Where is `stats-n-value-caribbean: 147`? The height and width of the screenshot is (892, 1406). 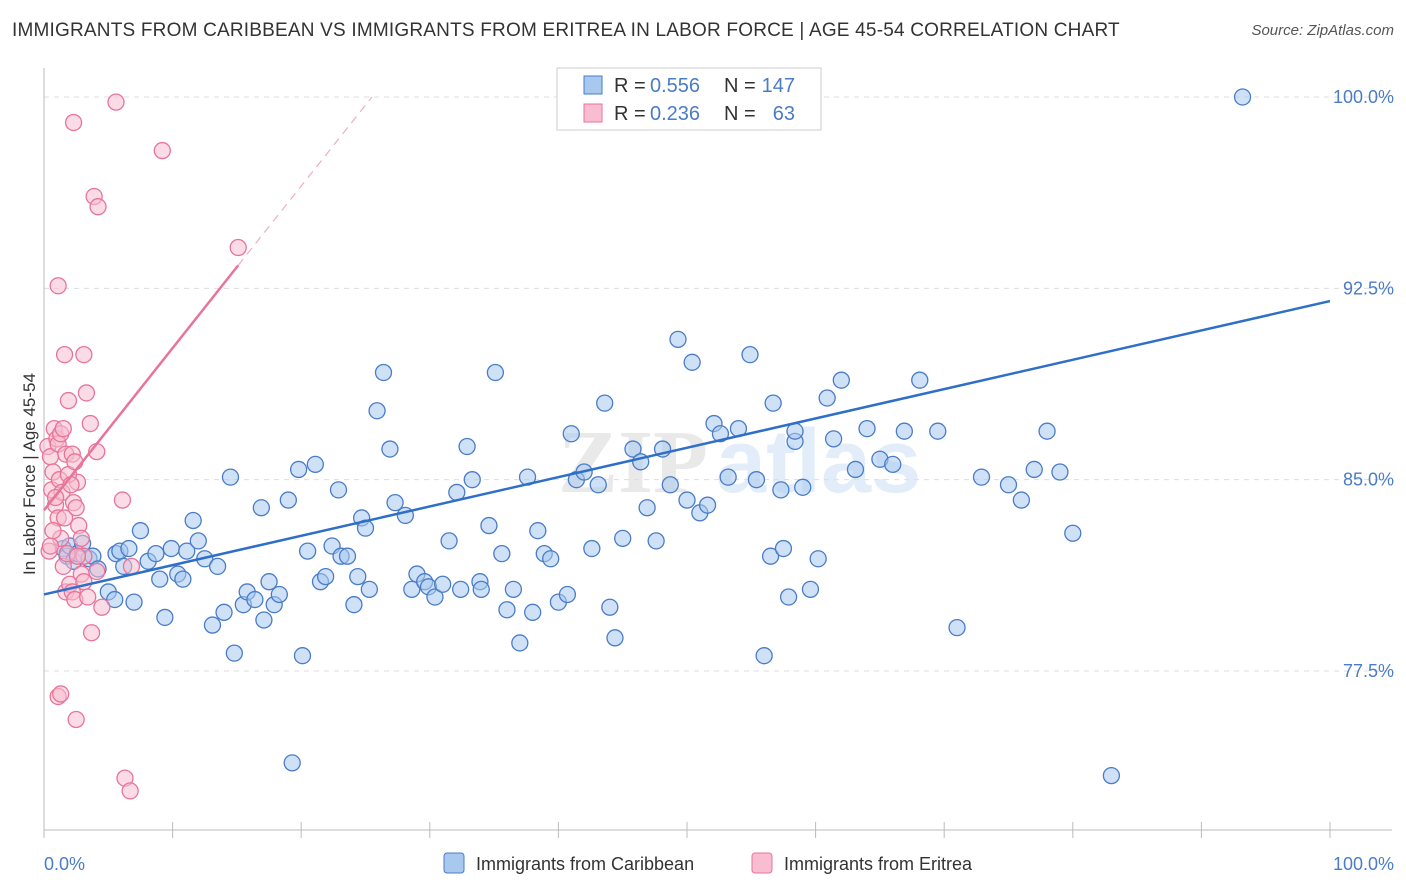 stats-n-value-caribbean: 147 is located at coordinates (778, 86).